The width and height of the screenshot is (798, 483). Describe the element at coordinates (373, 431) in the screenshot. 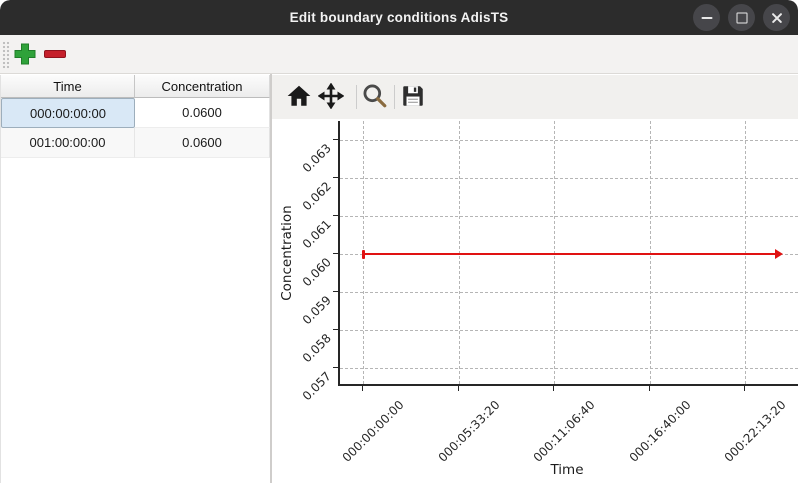

I see `x-tick-label: 000:00:00:00` at that location.